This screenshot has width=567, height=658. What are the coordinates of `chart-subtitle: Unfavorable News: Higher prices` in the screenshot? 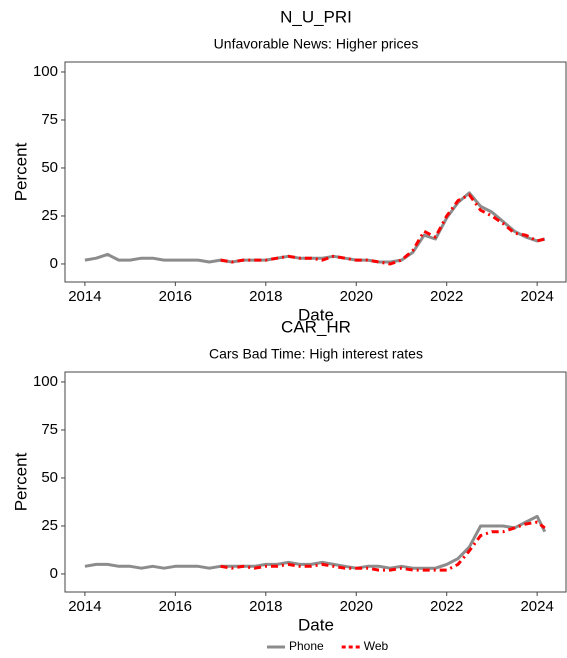 It's located at (316, 44).